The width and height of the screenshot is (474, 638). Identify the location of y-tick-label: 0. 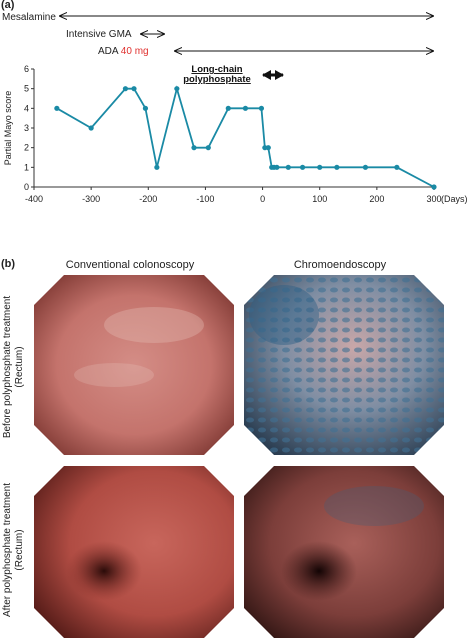
(26, 187).